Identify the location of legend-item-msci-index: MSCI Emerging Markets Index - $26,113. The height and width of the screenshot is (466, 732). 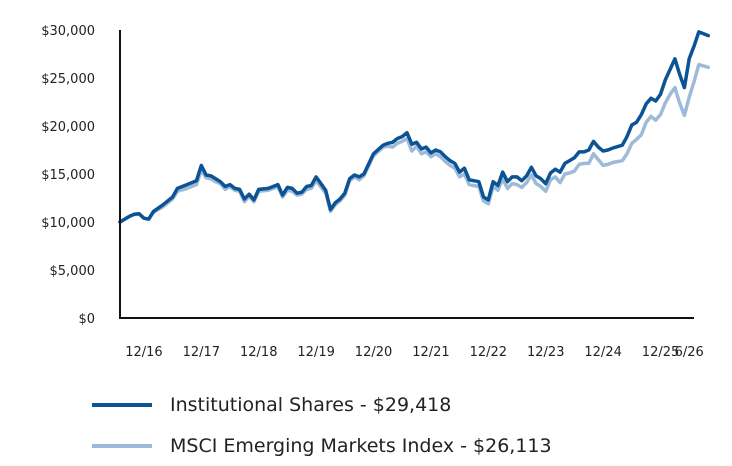
(322, 445).